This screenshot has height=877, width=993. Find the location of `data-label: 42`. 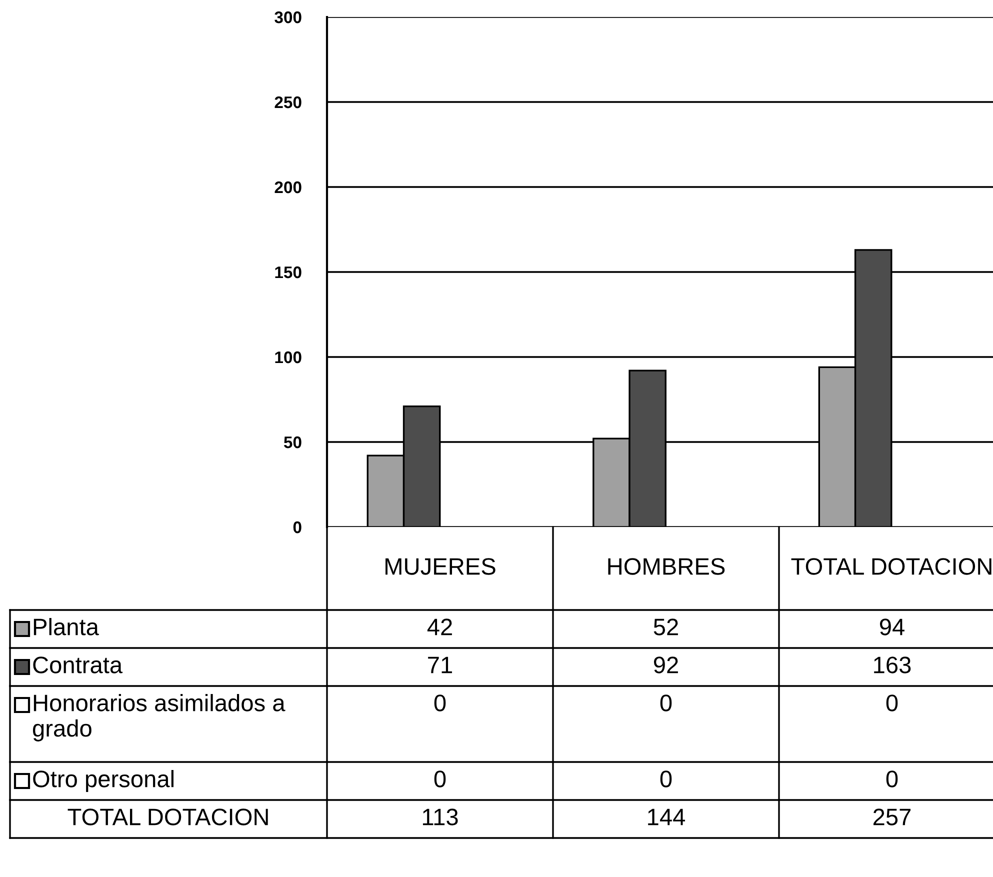

data-label: 42 is located at coordinates (439, 627).